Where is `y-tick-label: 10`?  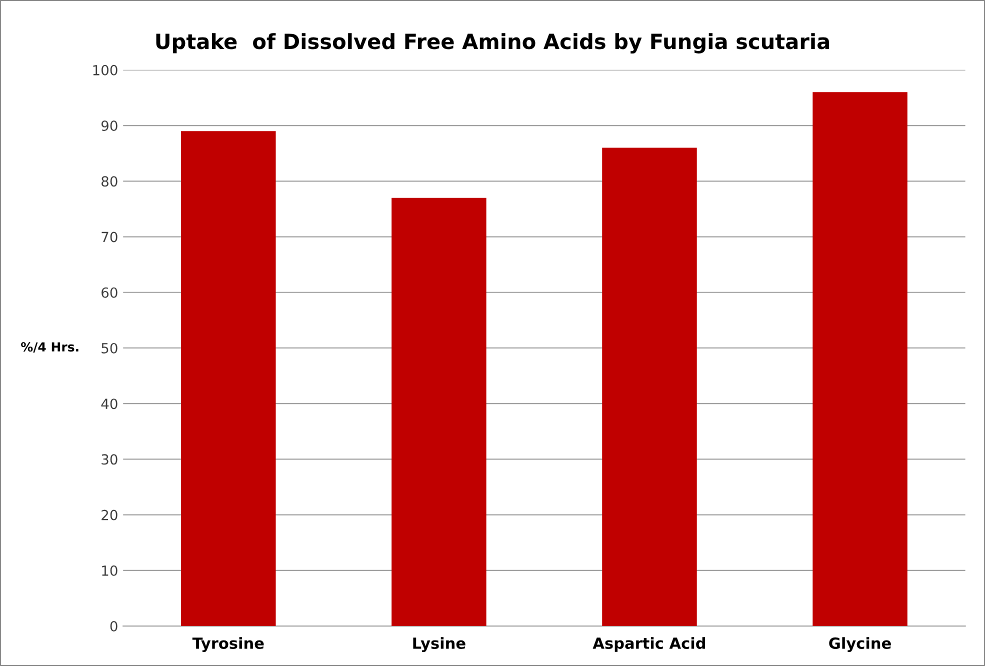
y-tick-label: 10 is located at coordinates (110, 570).